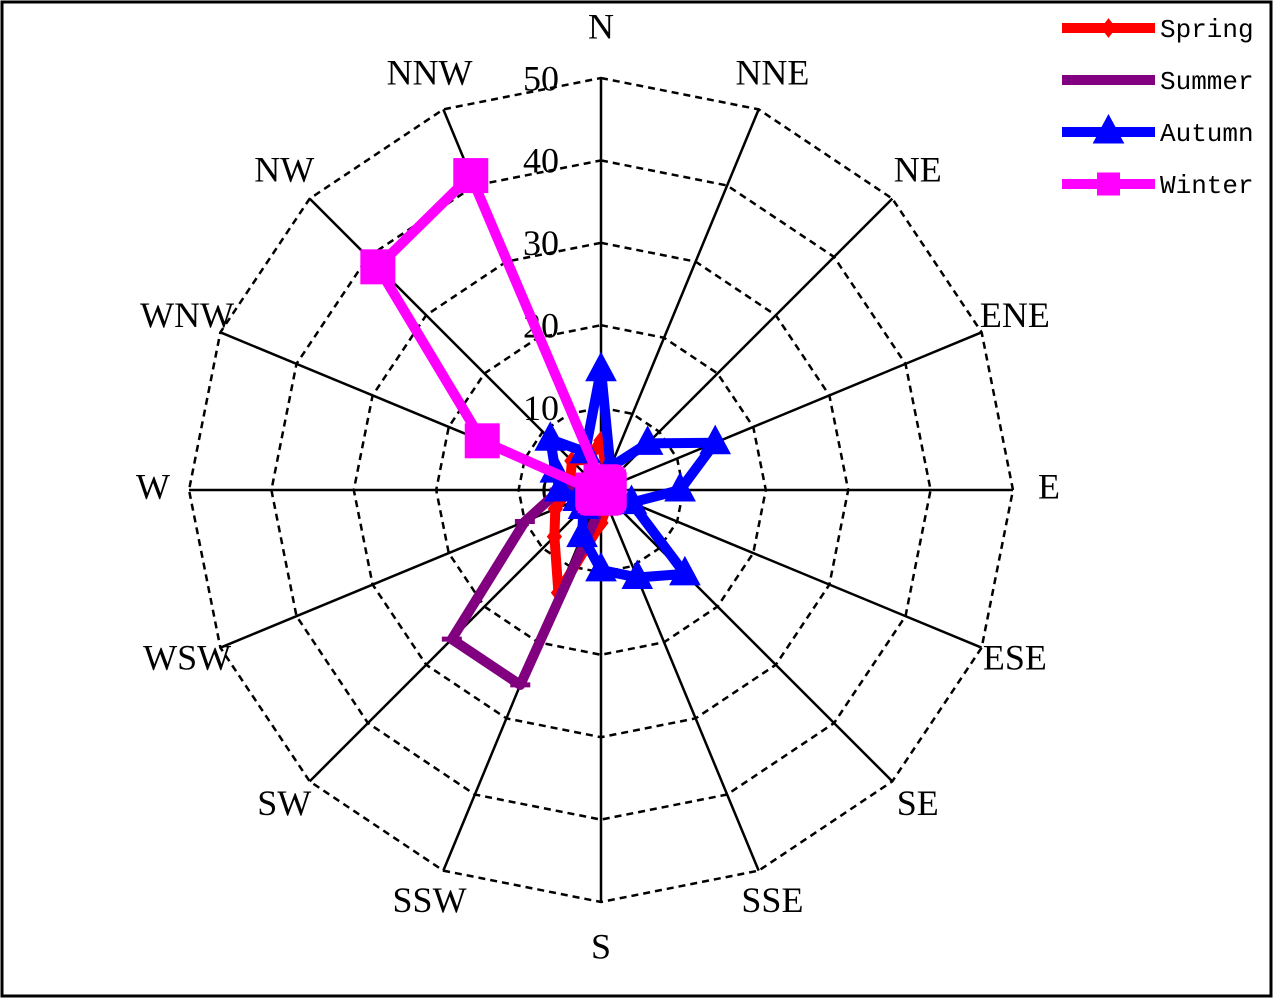  Describe the element at coordinates (601, 946) in the screenshot. I see `direction-label: S` at that location.